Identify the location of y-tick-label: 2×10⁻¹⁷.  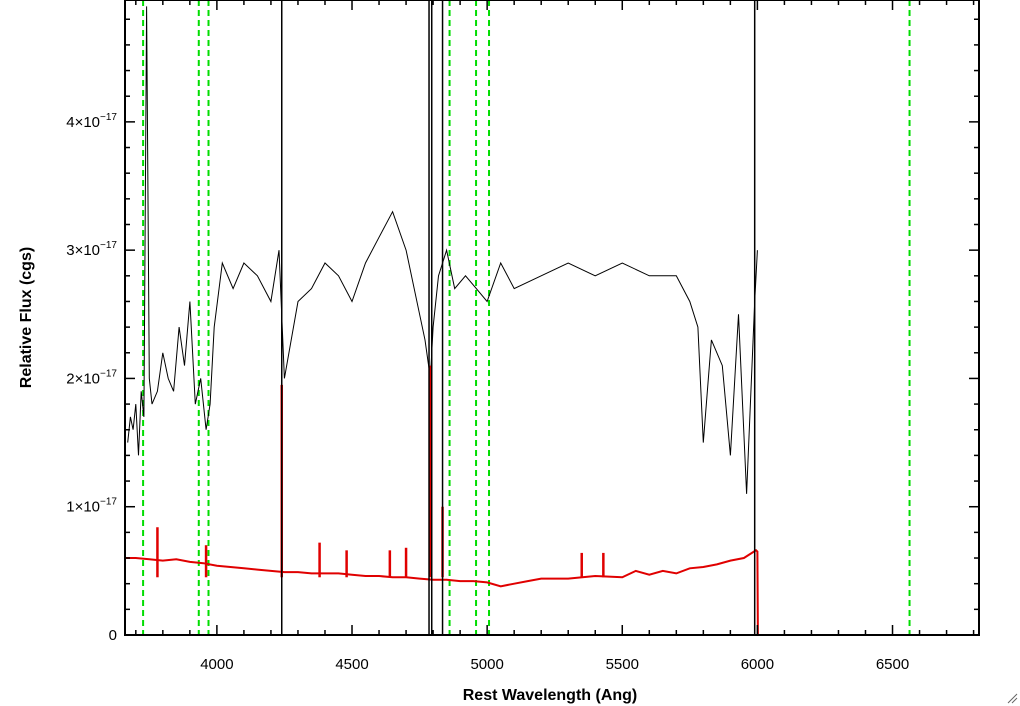
(91, 377).